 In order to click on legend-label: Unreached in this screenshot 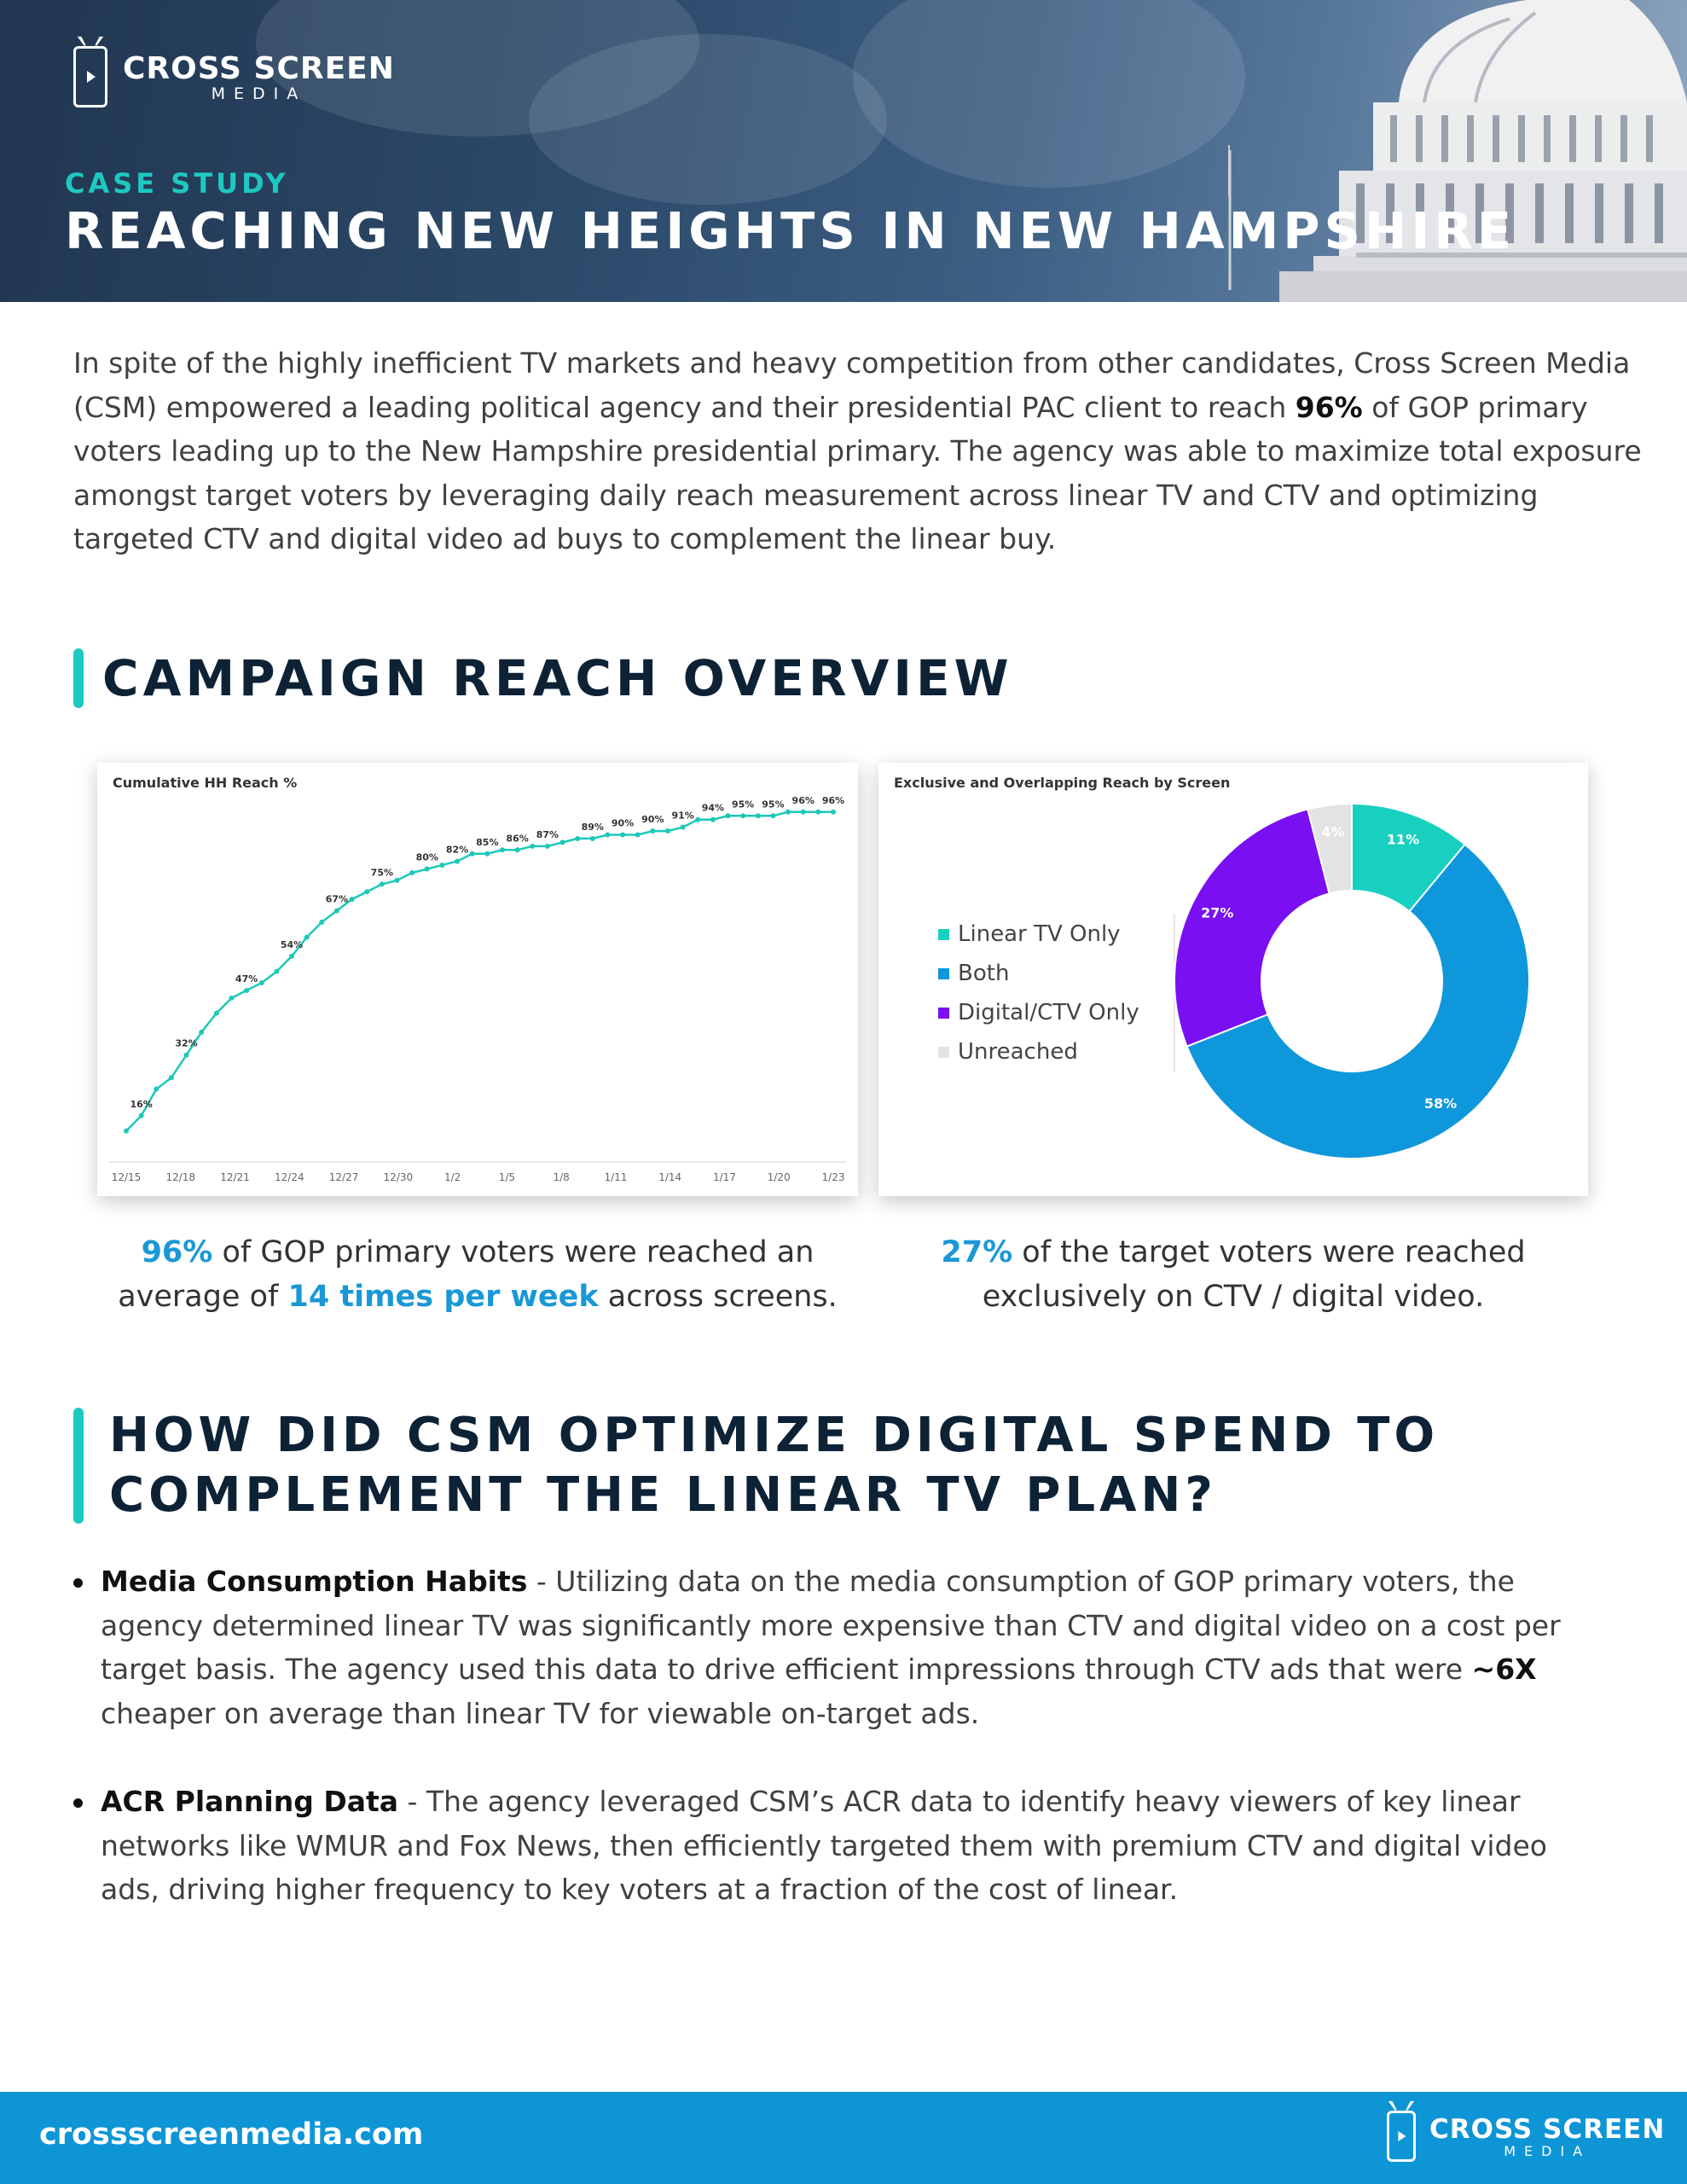, I will do `click(1018, 1052)`.